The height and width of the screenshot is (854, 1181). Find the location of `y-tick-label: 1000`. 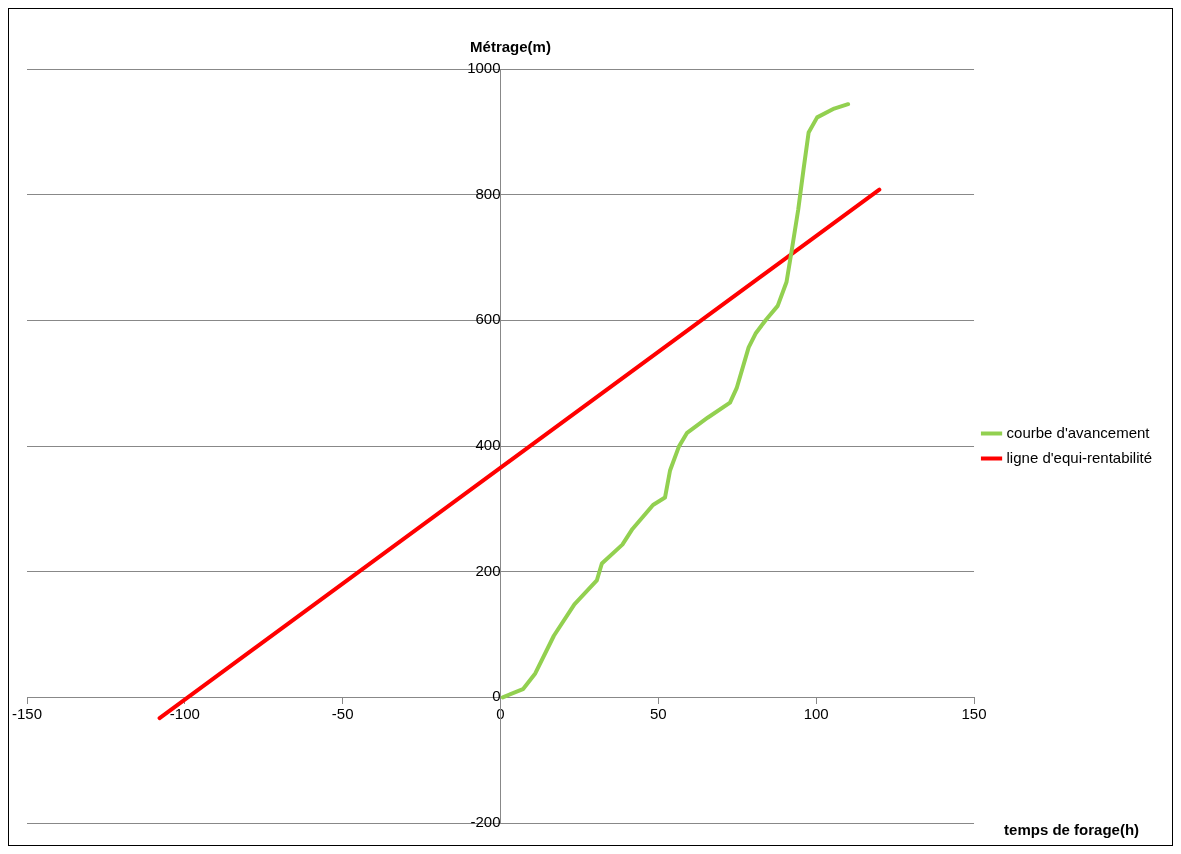

y-tick-label: 1000 is located at coordinates (484, 68).